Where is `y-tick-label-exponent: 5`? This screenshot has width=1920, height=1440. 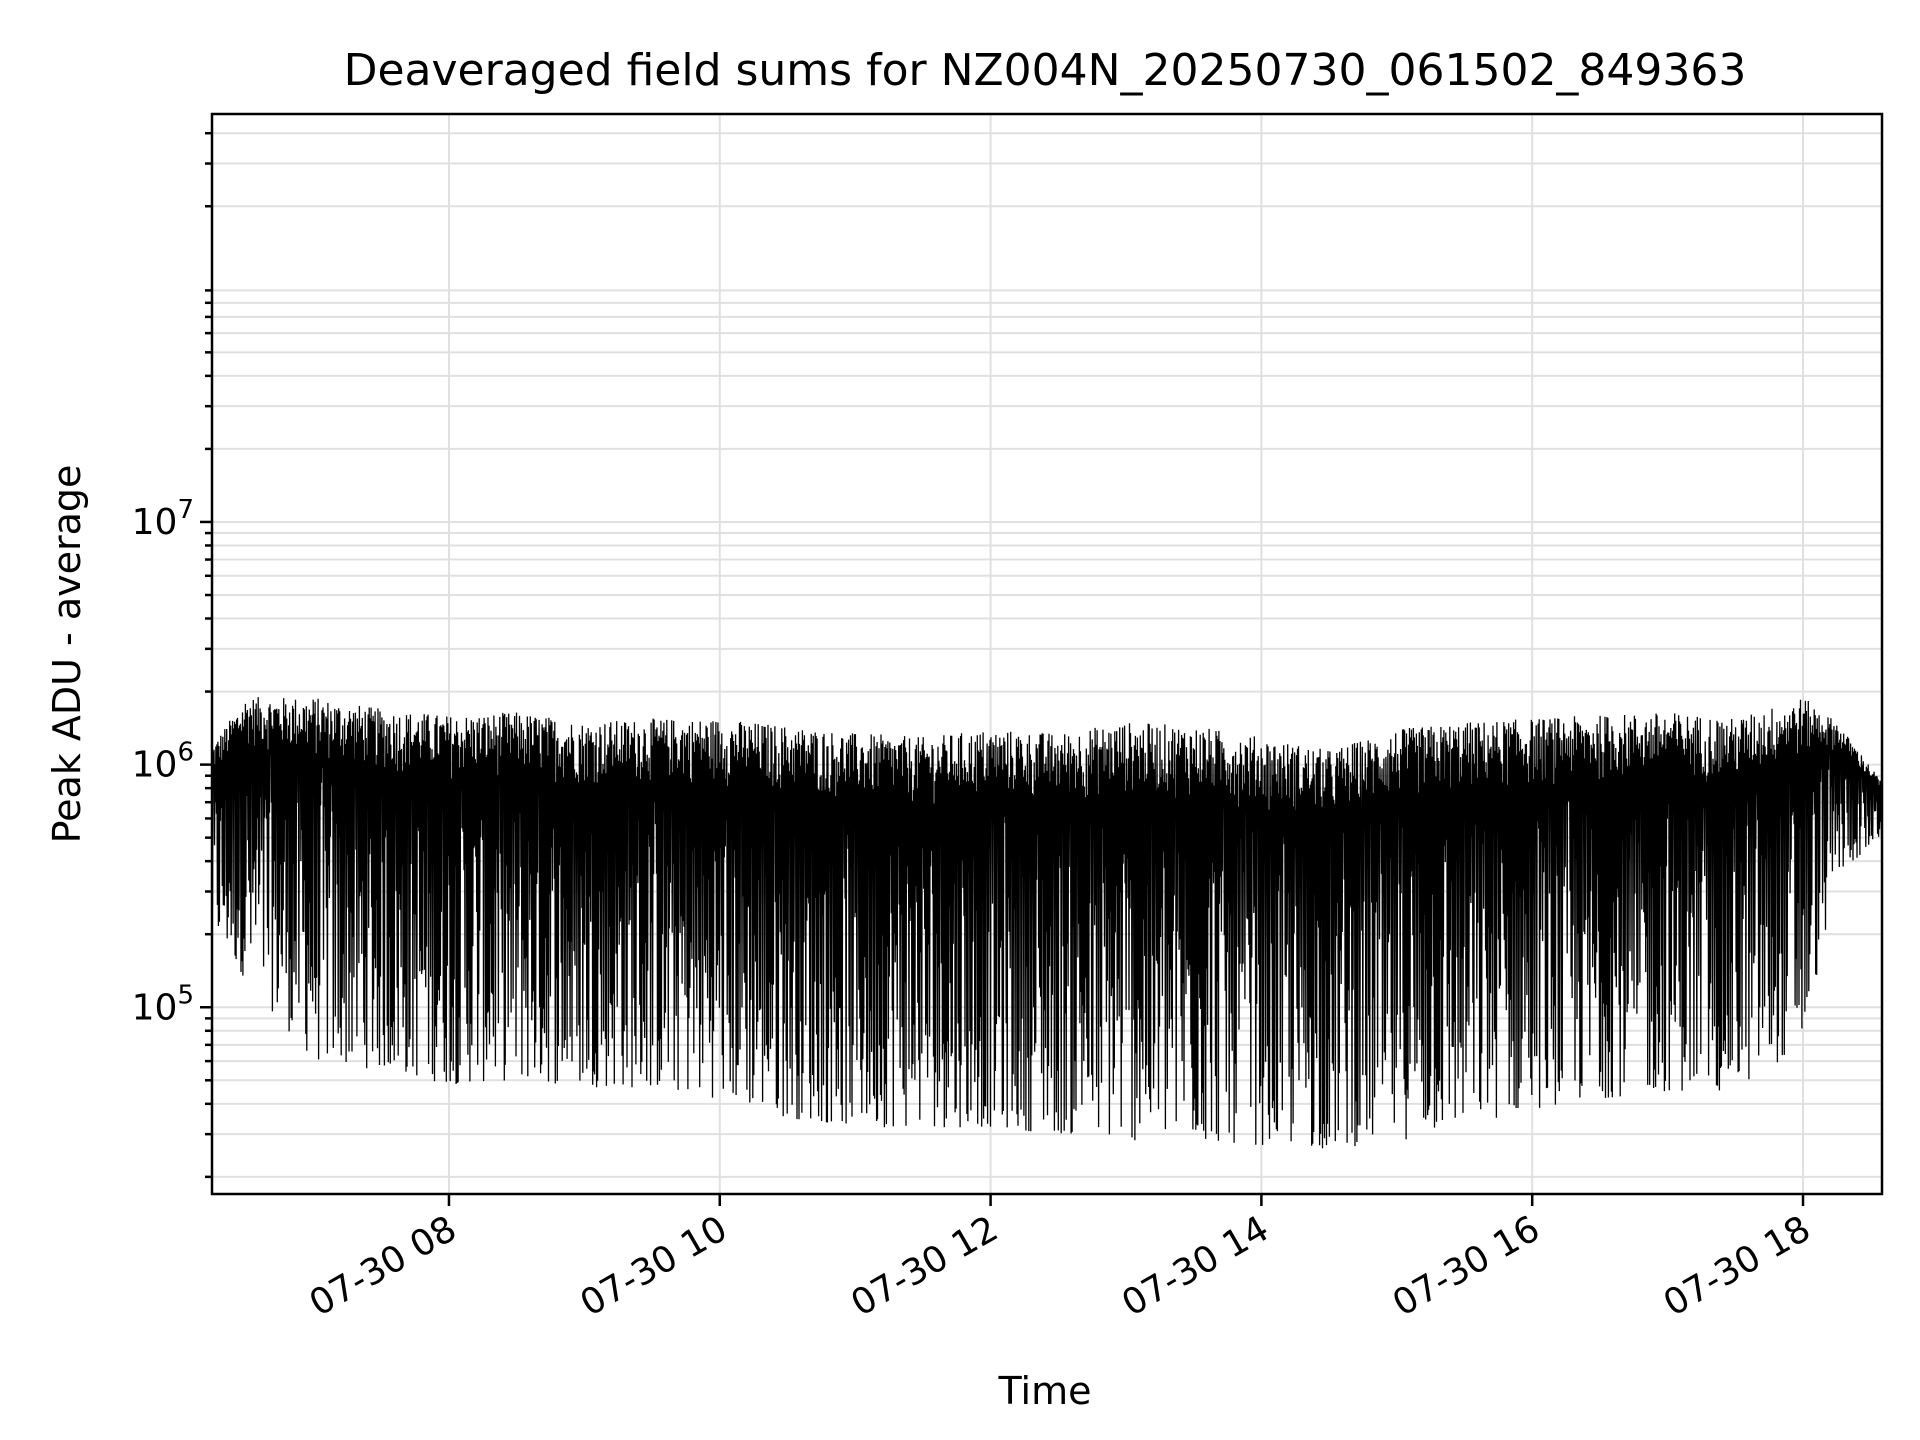 y-tick-label-exponent: 5 is located at coordinates (185, 995).